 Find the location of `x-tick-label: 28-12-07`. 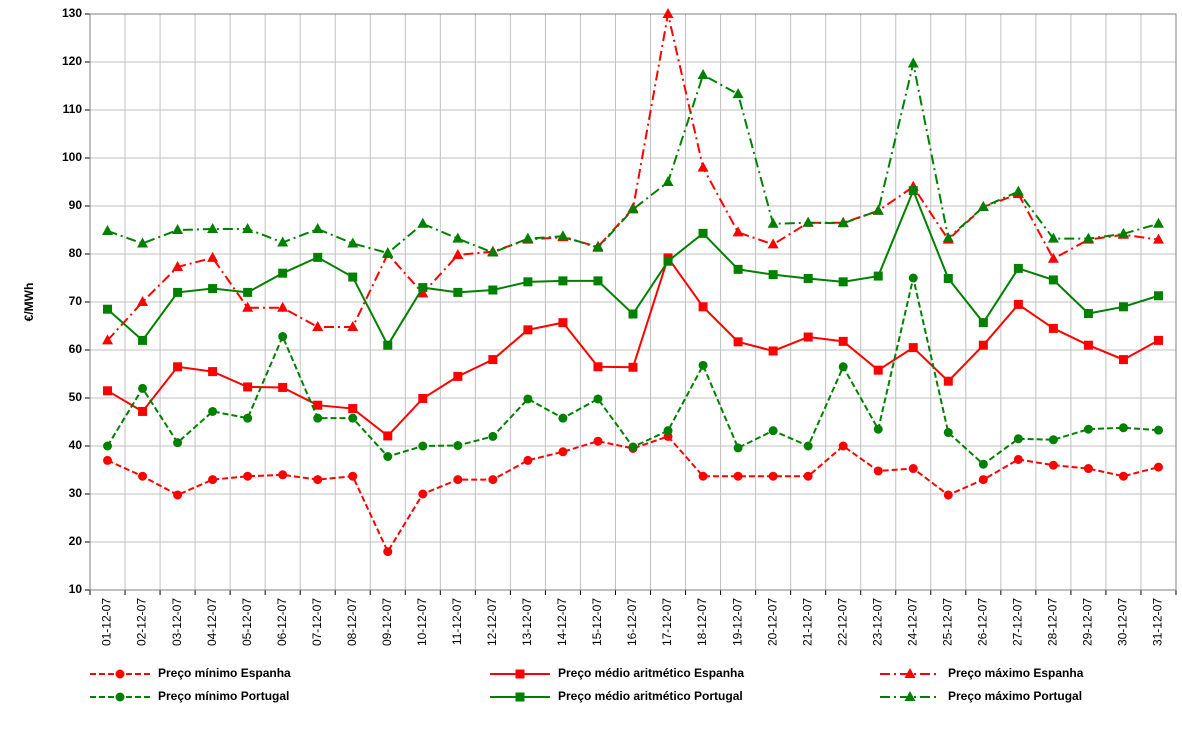

x-tick-label: 28-12-07 is located at coordinates (1053, 622).